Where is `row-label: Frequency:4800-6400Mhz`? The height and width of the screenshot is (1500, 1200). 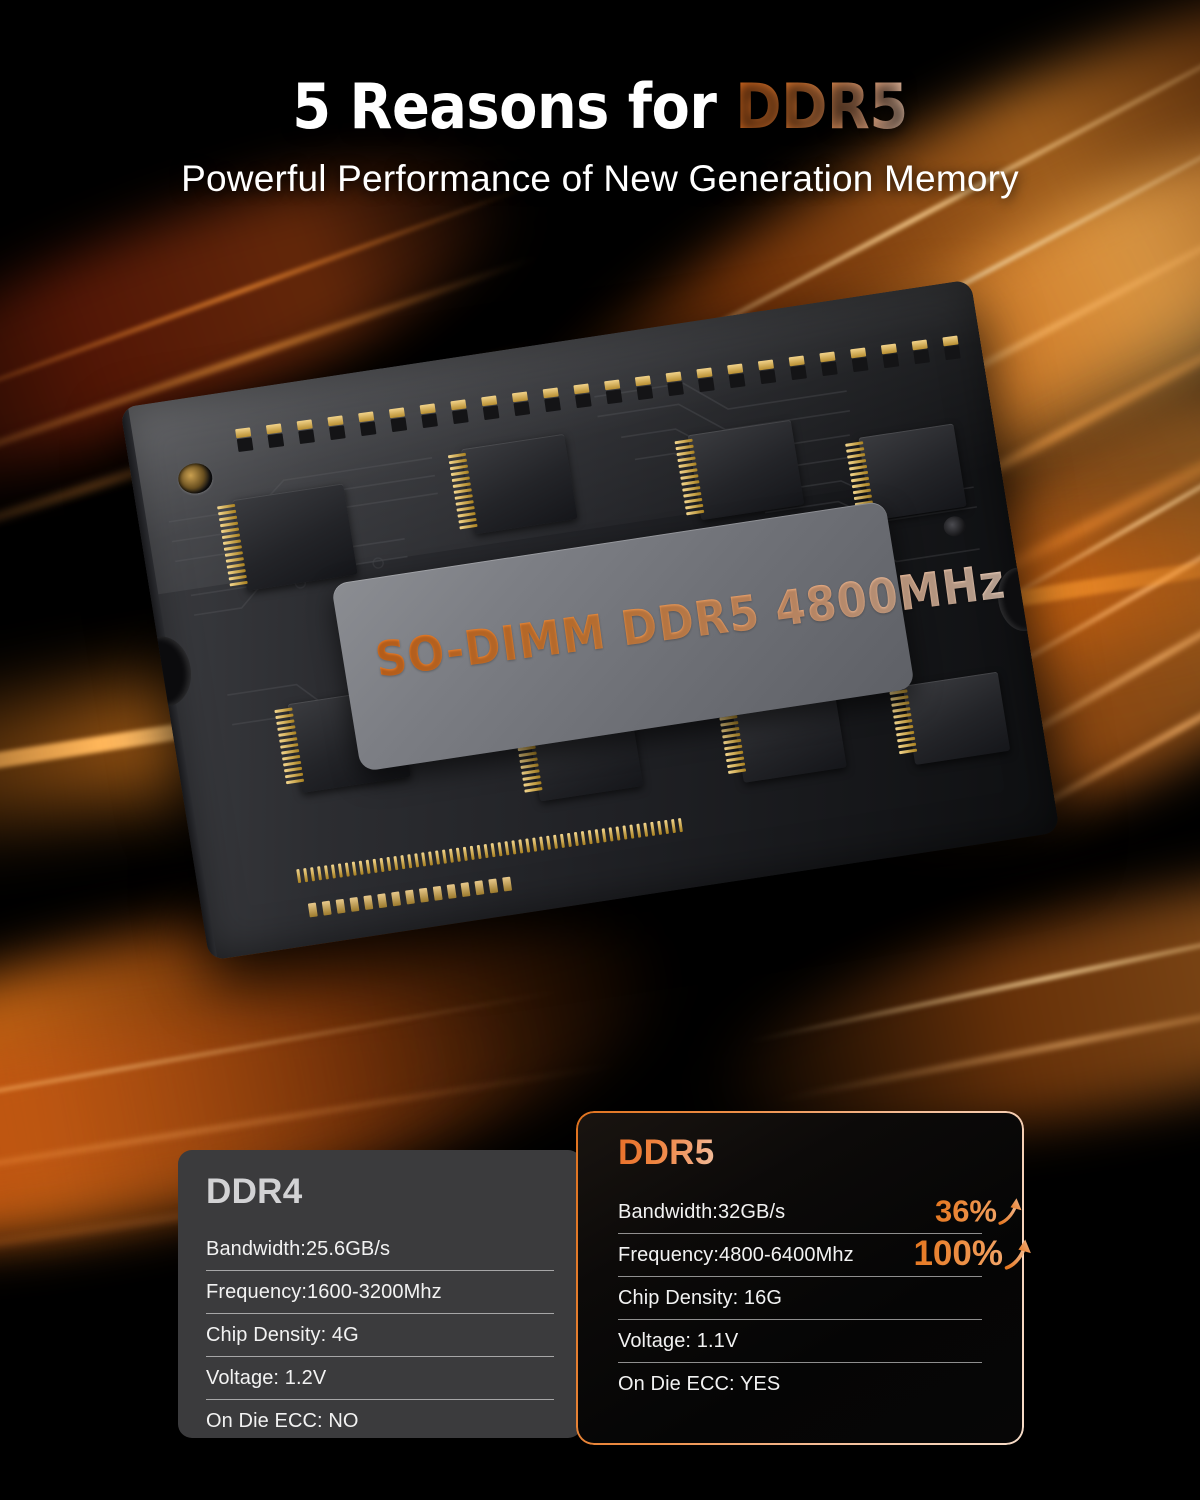 row-label: Frequency:4800-6400Mhz is located at coordinates (736, 1254).